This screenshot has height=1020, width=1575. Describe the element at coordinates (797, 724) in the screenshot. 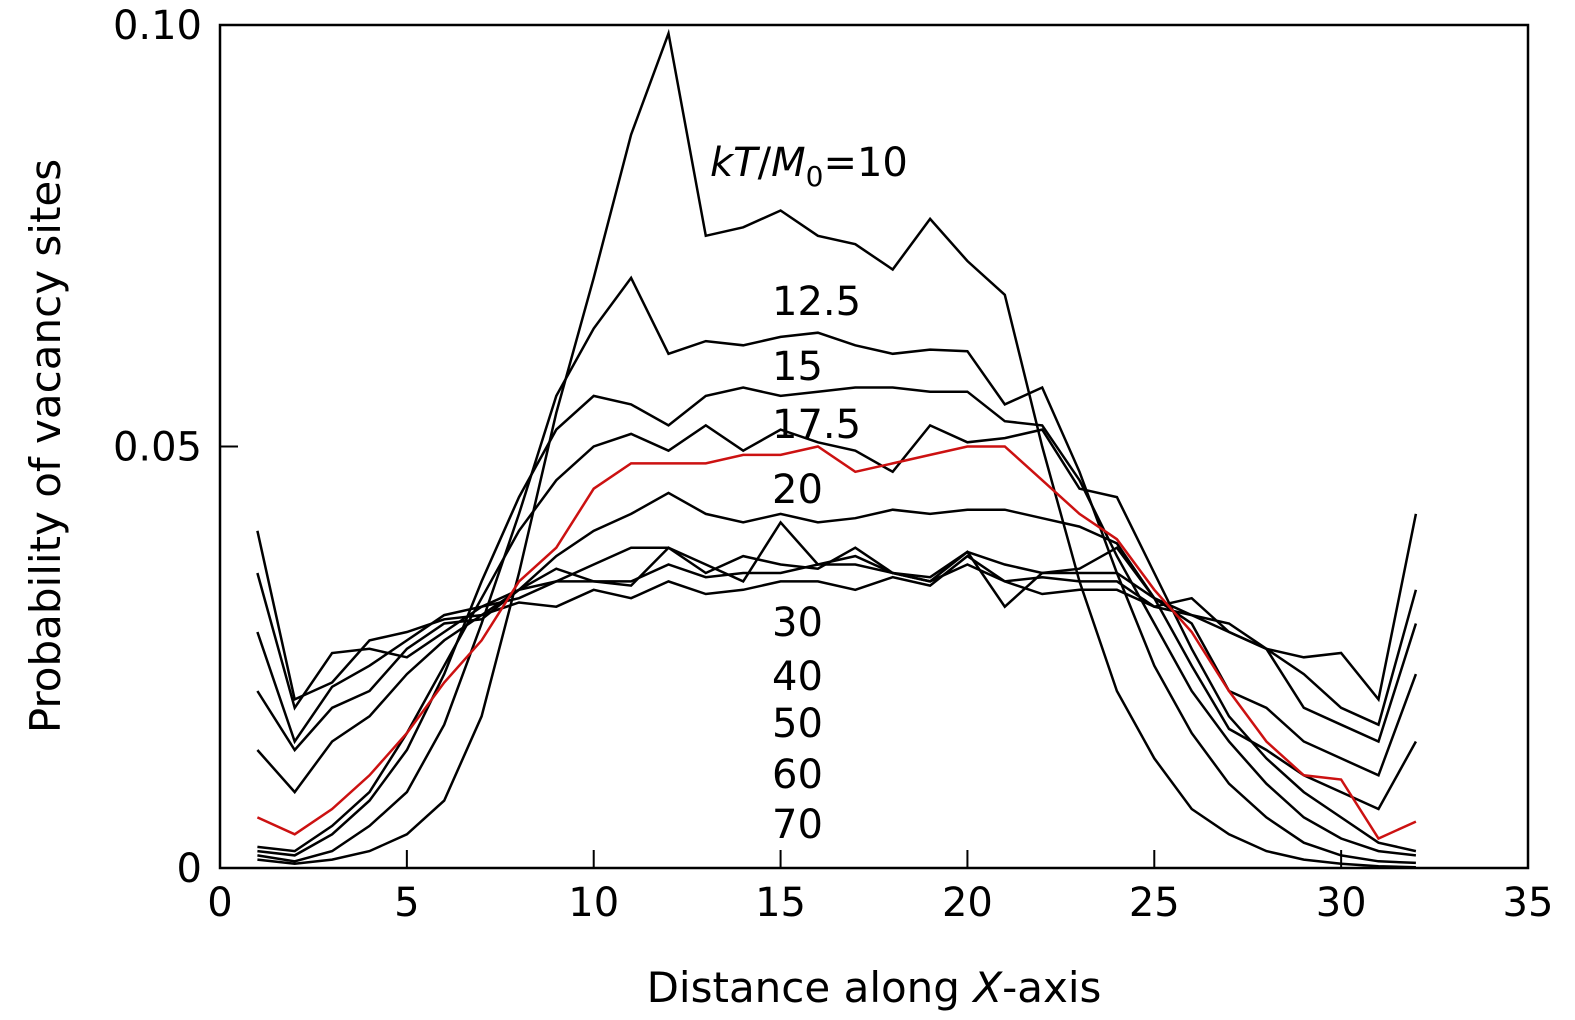

I see `annotation-50: 50` at that location.